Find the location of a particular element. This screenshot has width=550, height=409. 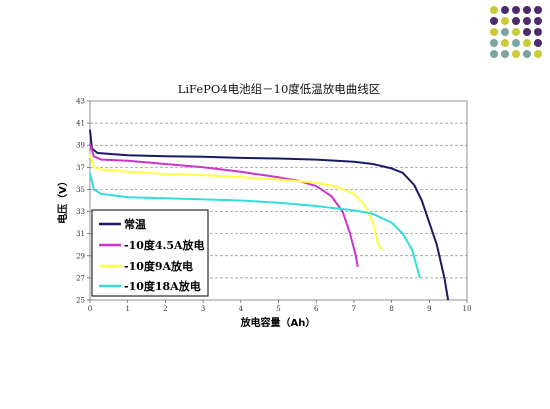

x-tick-label: 6 is located at coordinates (316, 309).